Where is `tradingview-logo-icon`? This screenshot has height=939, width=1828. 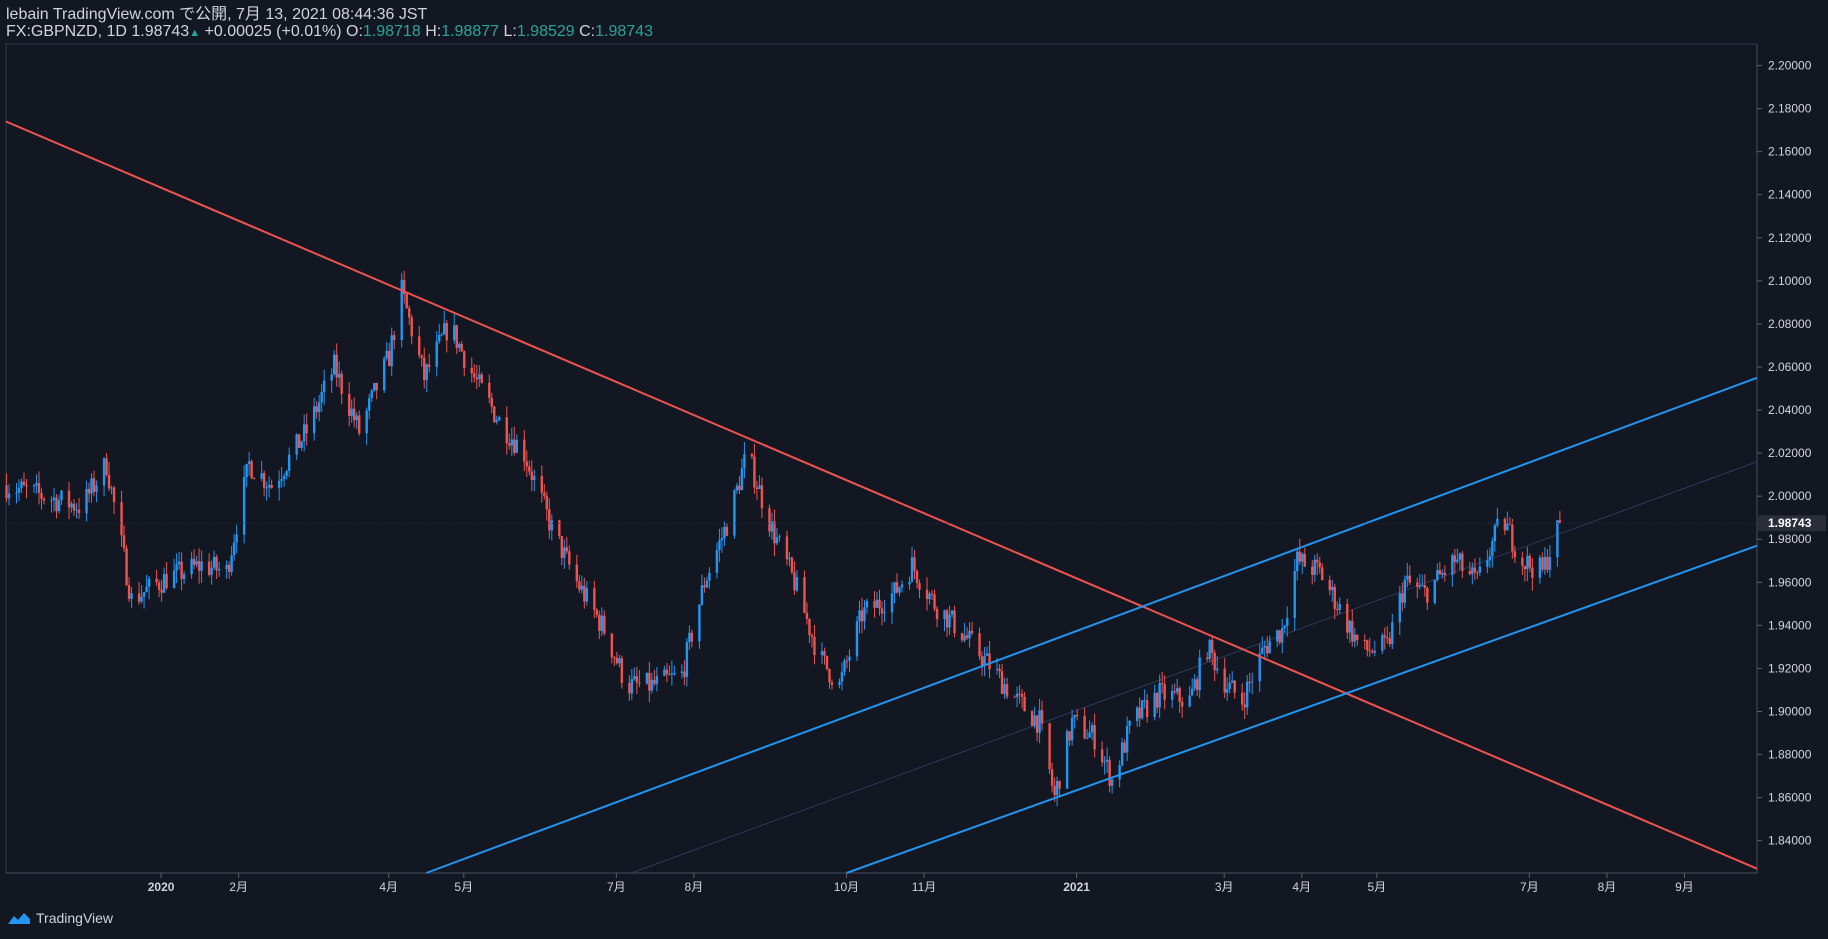
tradingview-logo-icon is located at coordinates (19, 918).